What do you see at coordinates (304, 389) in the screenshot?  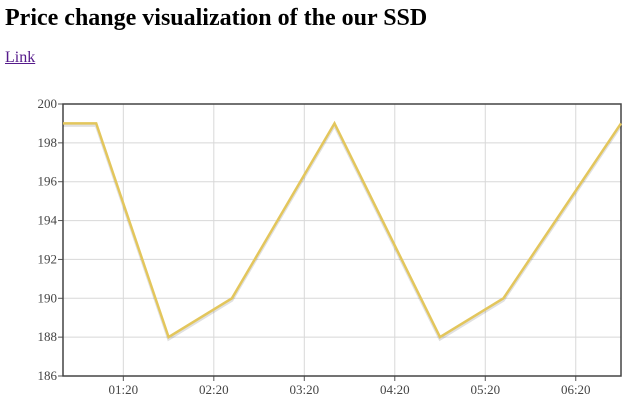 I see `x-tick-label: 03:20` at bounding box center [304, 389].